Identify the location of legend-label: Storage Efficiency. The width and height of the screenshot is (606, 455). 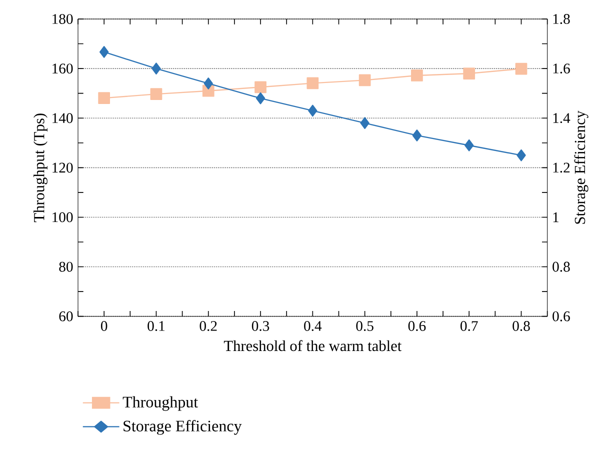
(183, 427).